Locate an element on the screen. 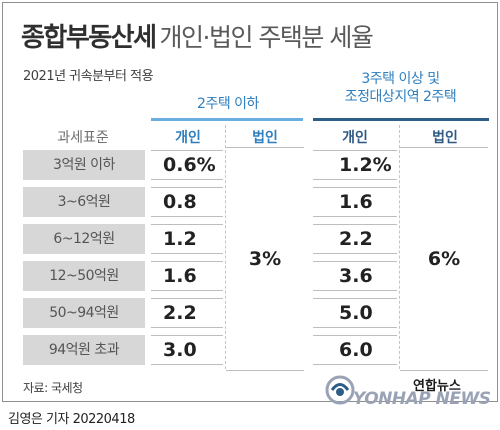 This screenshot has width=500, height=430. bracket-label: 3~6억원 is located at coordinates (84, 202).